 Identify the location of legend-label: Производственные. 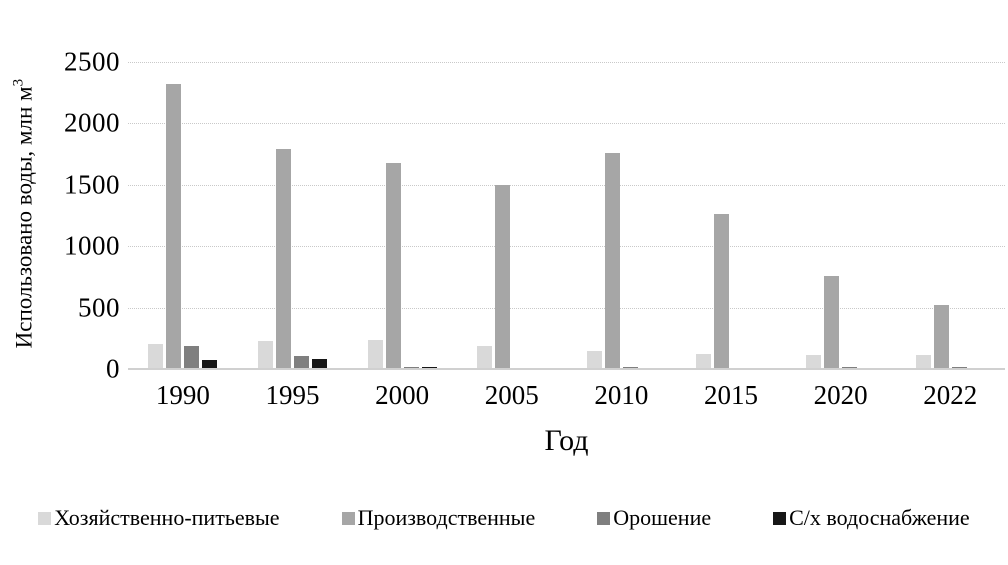
(446, 517).